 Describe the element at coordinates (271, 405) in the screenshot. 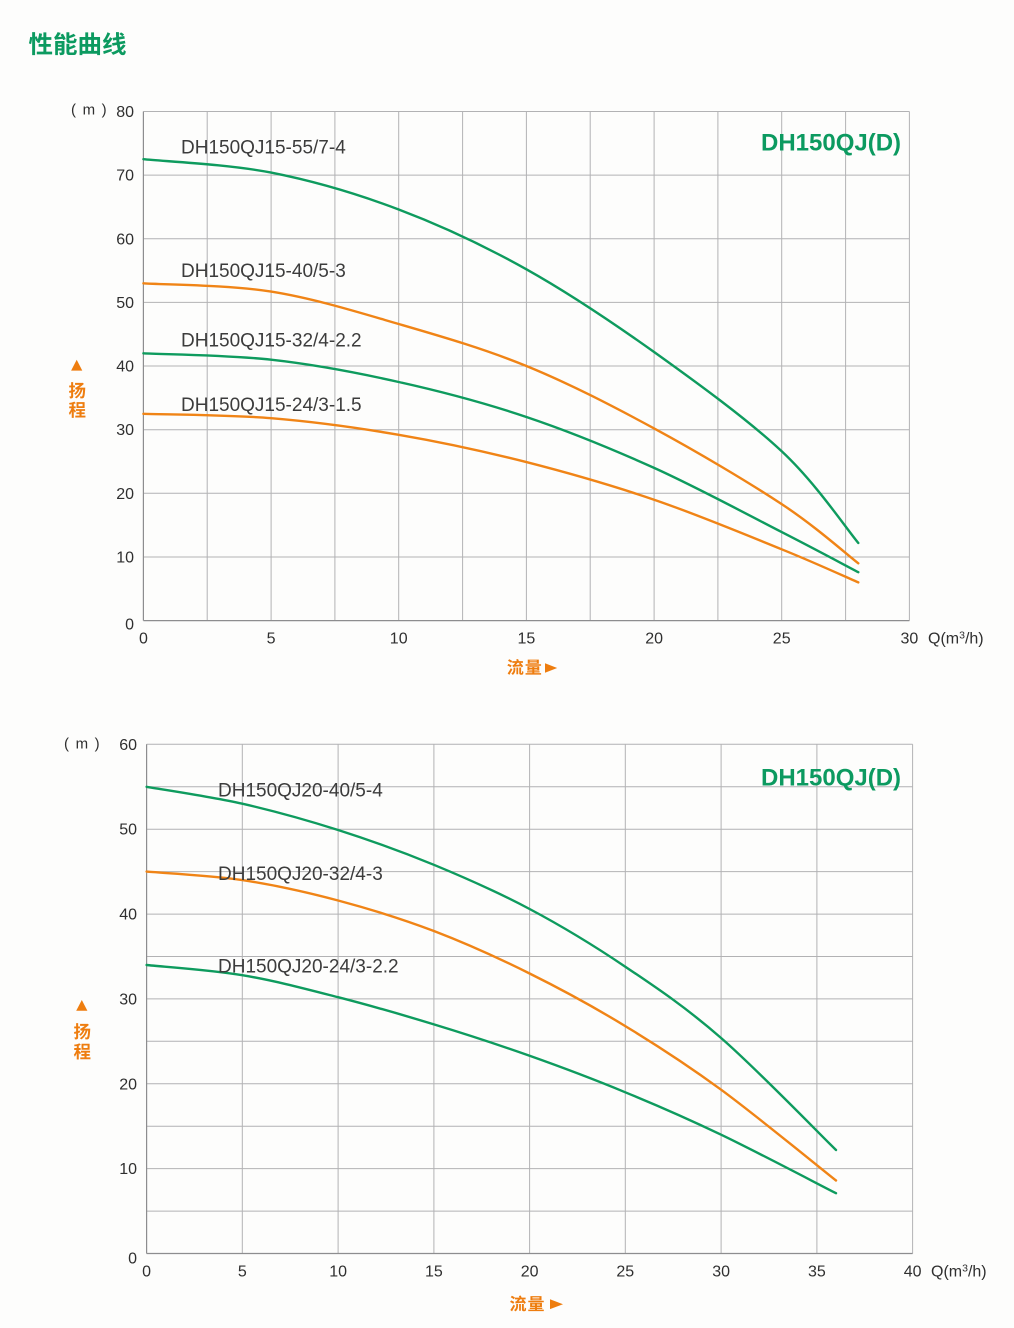

I see `svg-text: DH150QJ15-24/3-1.5` at that location.